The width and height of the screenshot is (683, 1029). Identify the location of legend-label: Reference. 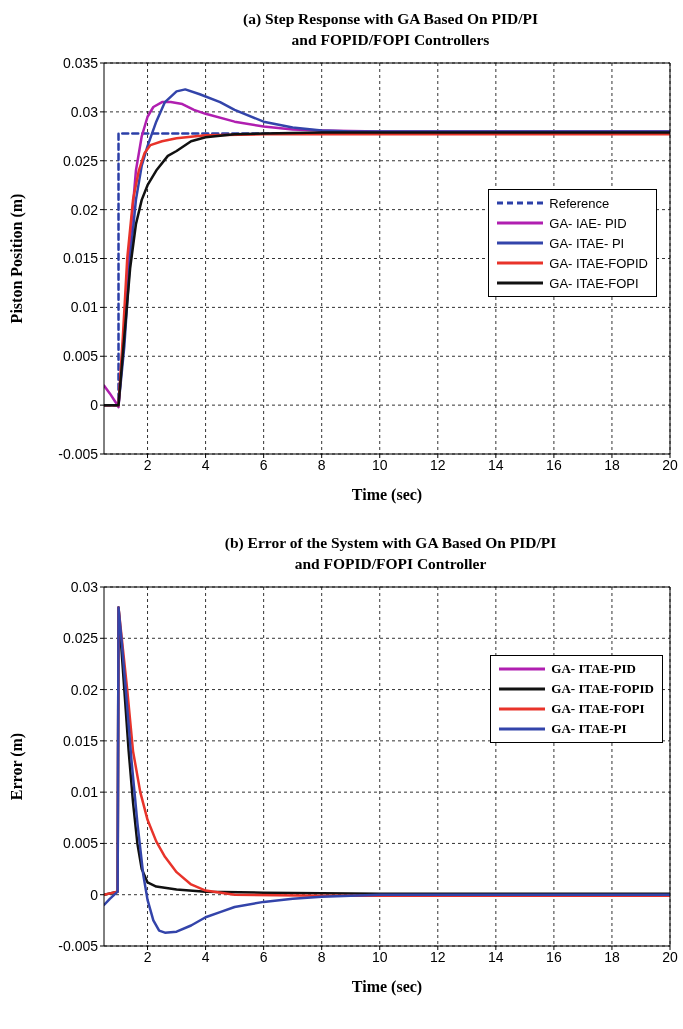
(579, 203).